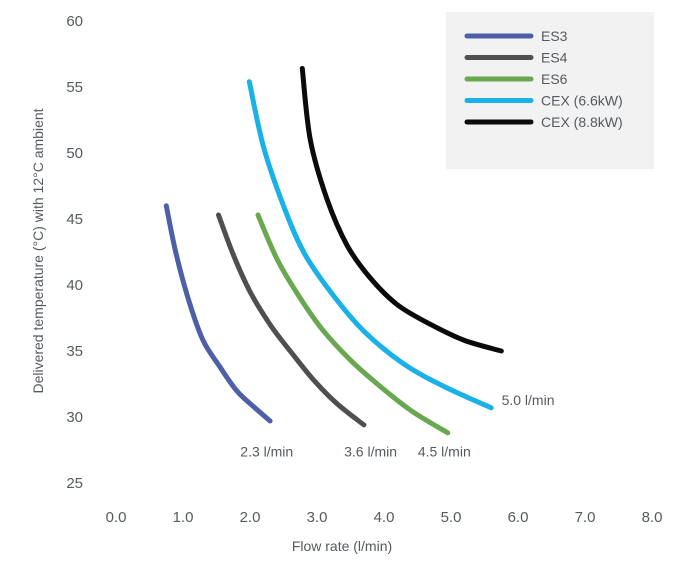 The image size is (694, 564). Describe the element at coordinates (218, 313) in the screenshot. I see `series-line-es3` at that location.